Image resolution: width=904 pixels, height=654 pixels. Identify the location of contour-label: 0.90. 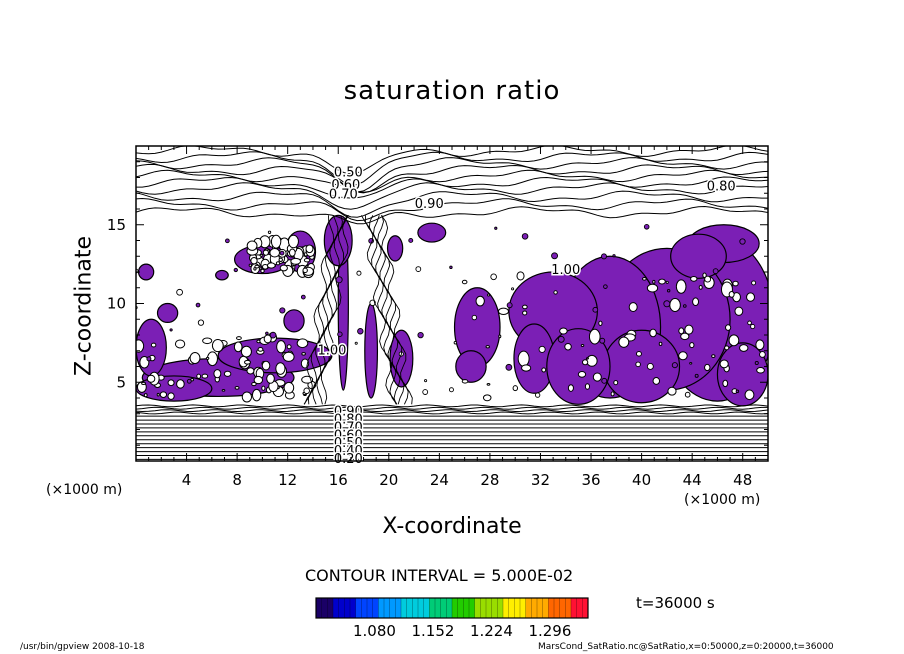
(429, 204).